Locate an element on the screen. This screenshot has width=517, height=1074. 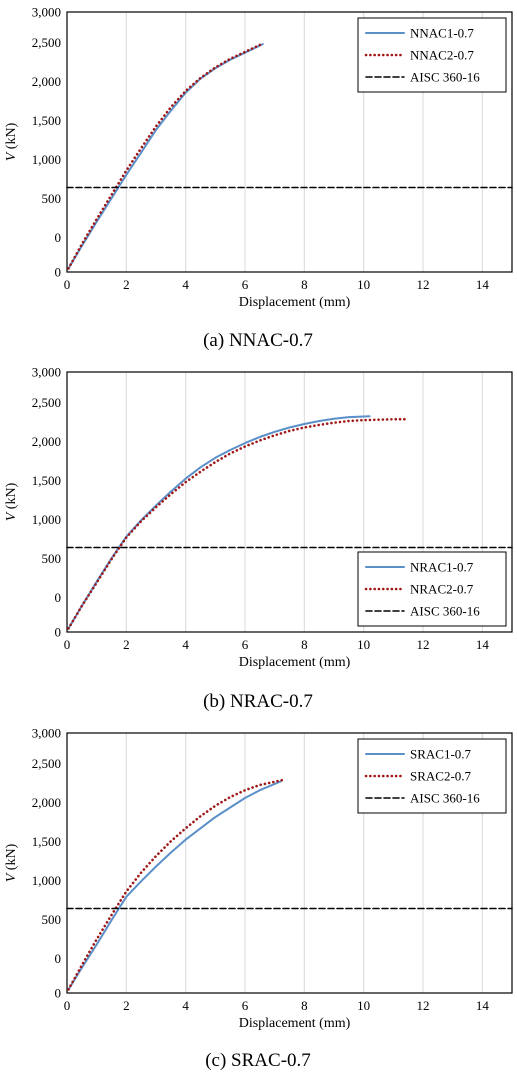
legend: NRAC1-0.7 NRAC2-0.7 AISC 360-16 is located at coordinates (432, 589).